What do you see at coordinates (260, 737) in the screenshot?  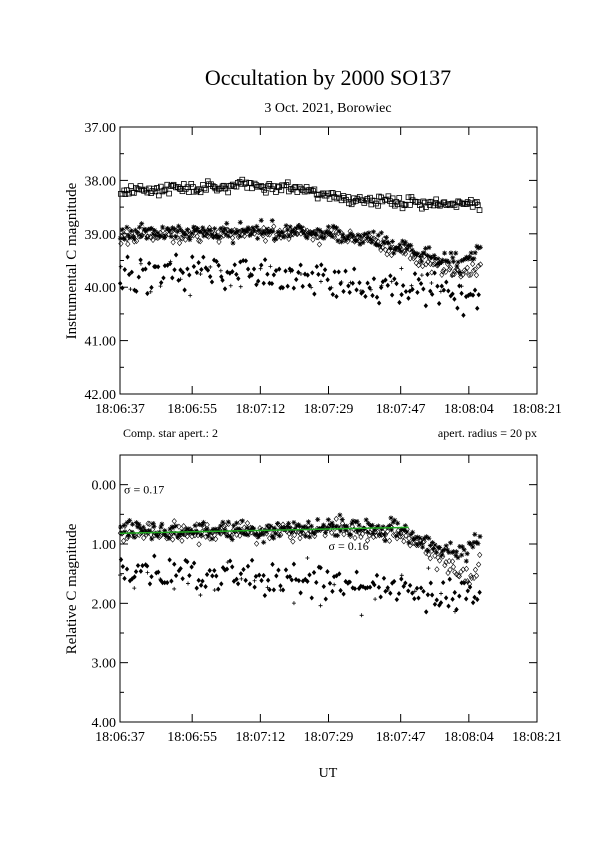 I see `x-tick-label: 18:07:12` at bounding box center [260, 737].